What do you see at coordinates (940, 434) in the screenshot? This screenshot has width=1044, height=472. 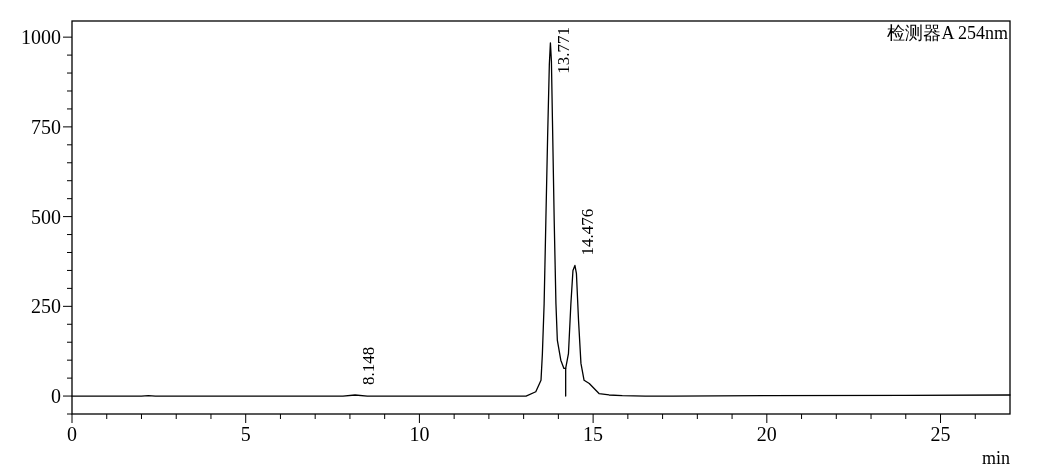 I see `x-tick-label: 25` at bounding box center [940, 434].